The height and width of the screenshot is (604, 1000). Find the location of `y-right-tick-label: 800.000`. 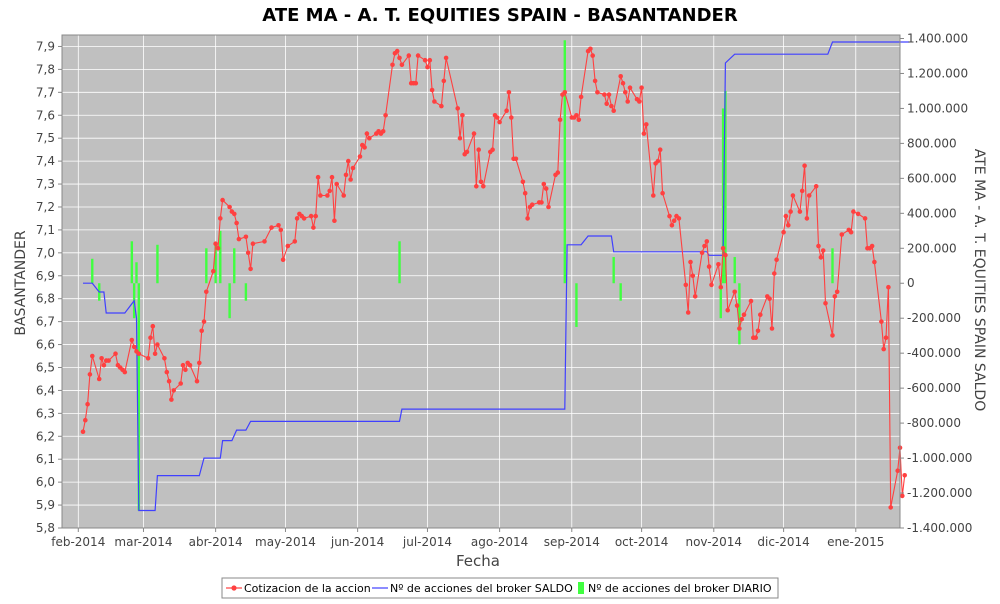

y-right-tick-label: 800.000 is located at coordinates (932, 143).